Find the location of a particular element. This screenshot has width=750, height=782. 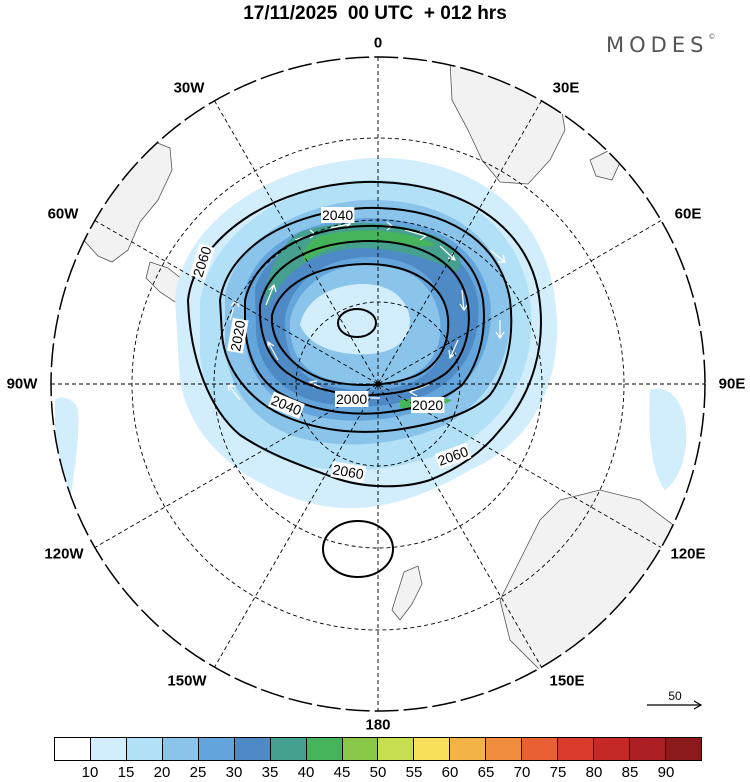

contour-closed-low-south is located at coordinates (358, 549).